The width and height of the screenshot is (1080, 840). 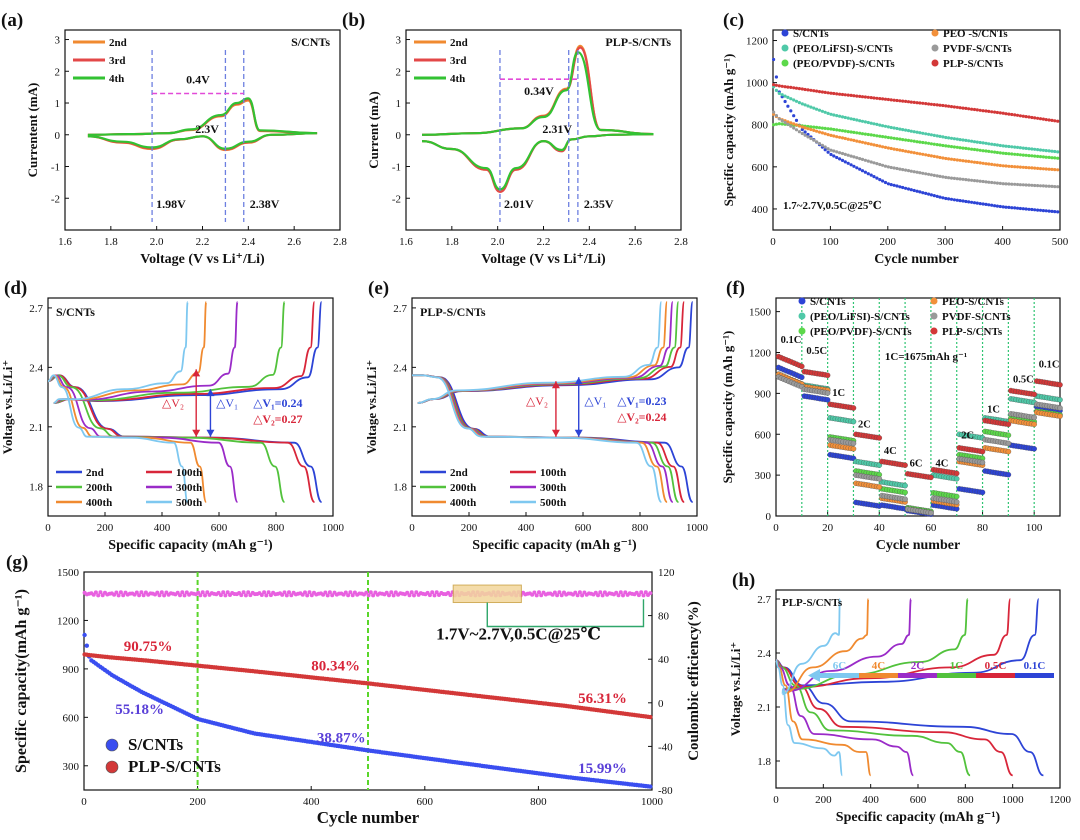 What do you see at coordinates (202, 259) in the screenshot?
I see `x-axis-label-a: Voltage (V vs Li⁺/Li)` at bounding box center [202, 259].